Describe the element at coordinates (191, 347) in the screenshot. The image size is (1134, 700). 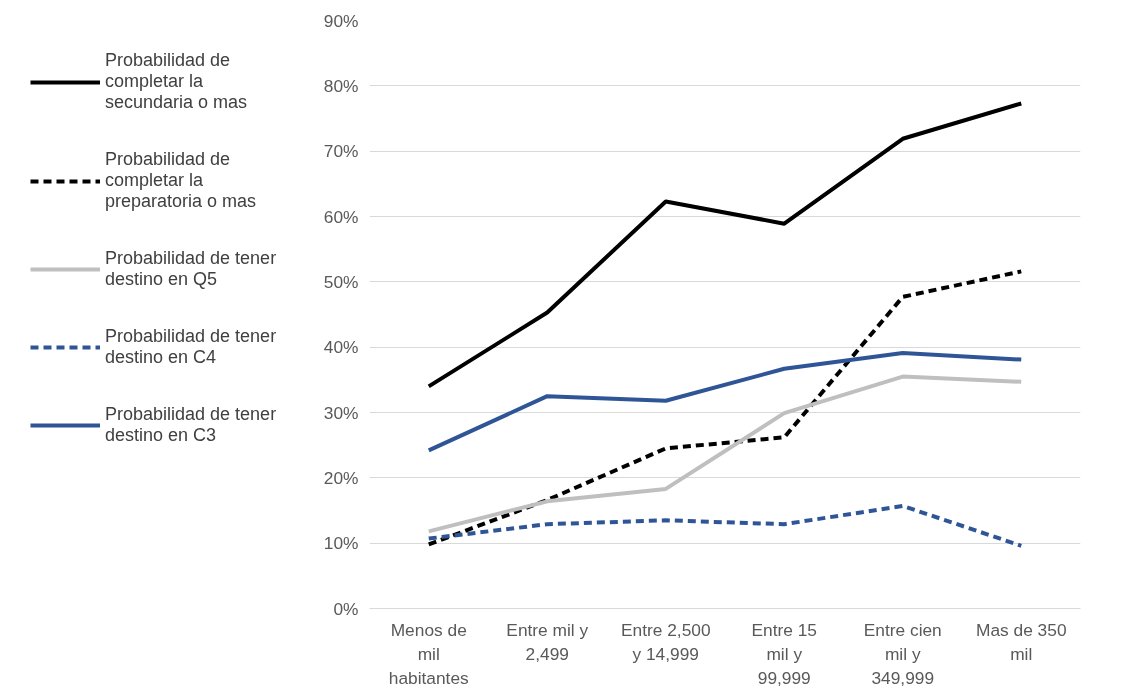
I see `legend-label: Probabilidad de tener destino en C4` at that location.